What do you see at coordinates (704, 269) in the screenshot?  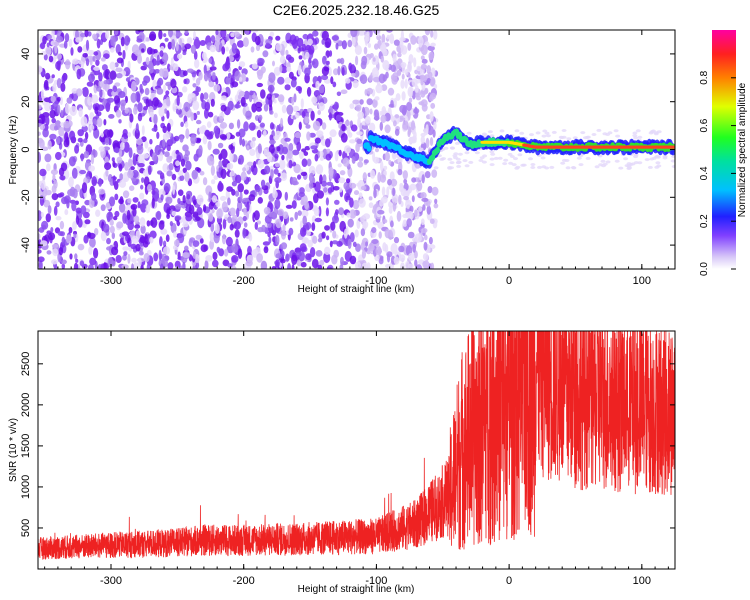 I see `colorbar-tick-label: 0.0` at bounding box center [704, 269].